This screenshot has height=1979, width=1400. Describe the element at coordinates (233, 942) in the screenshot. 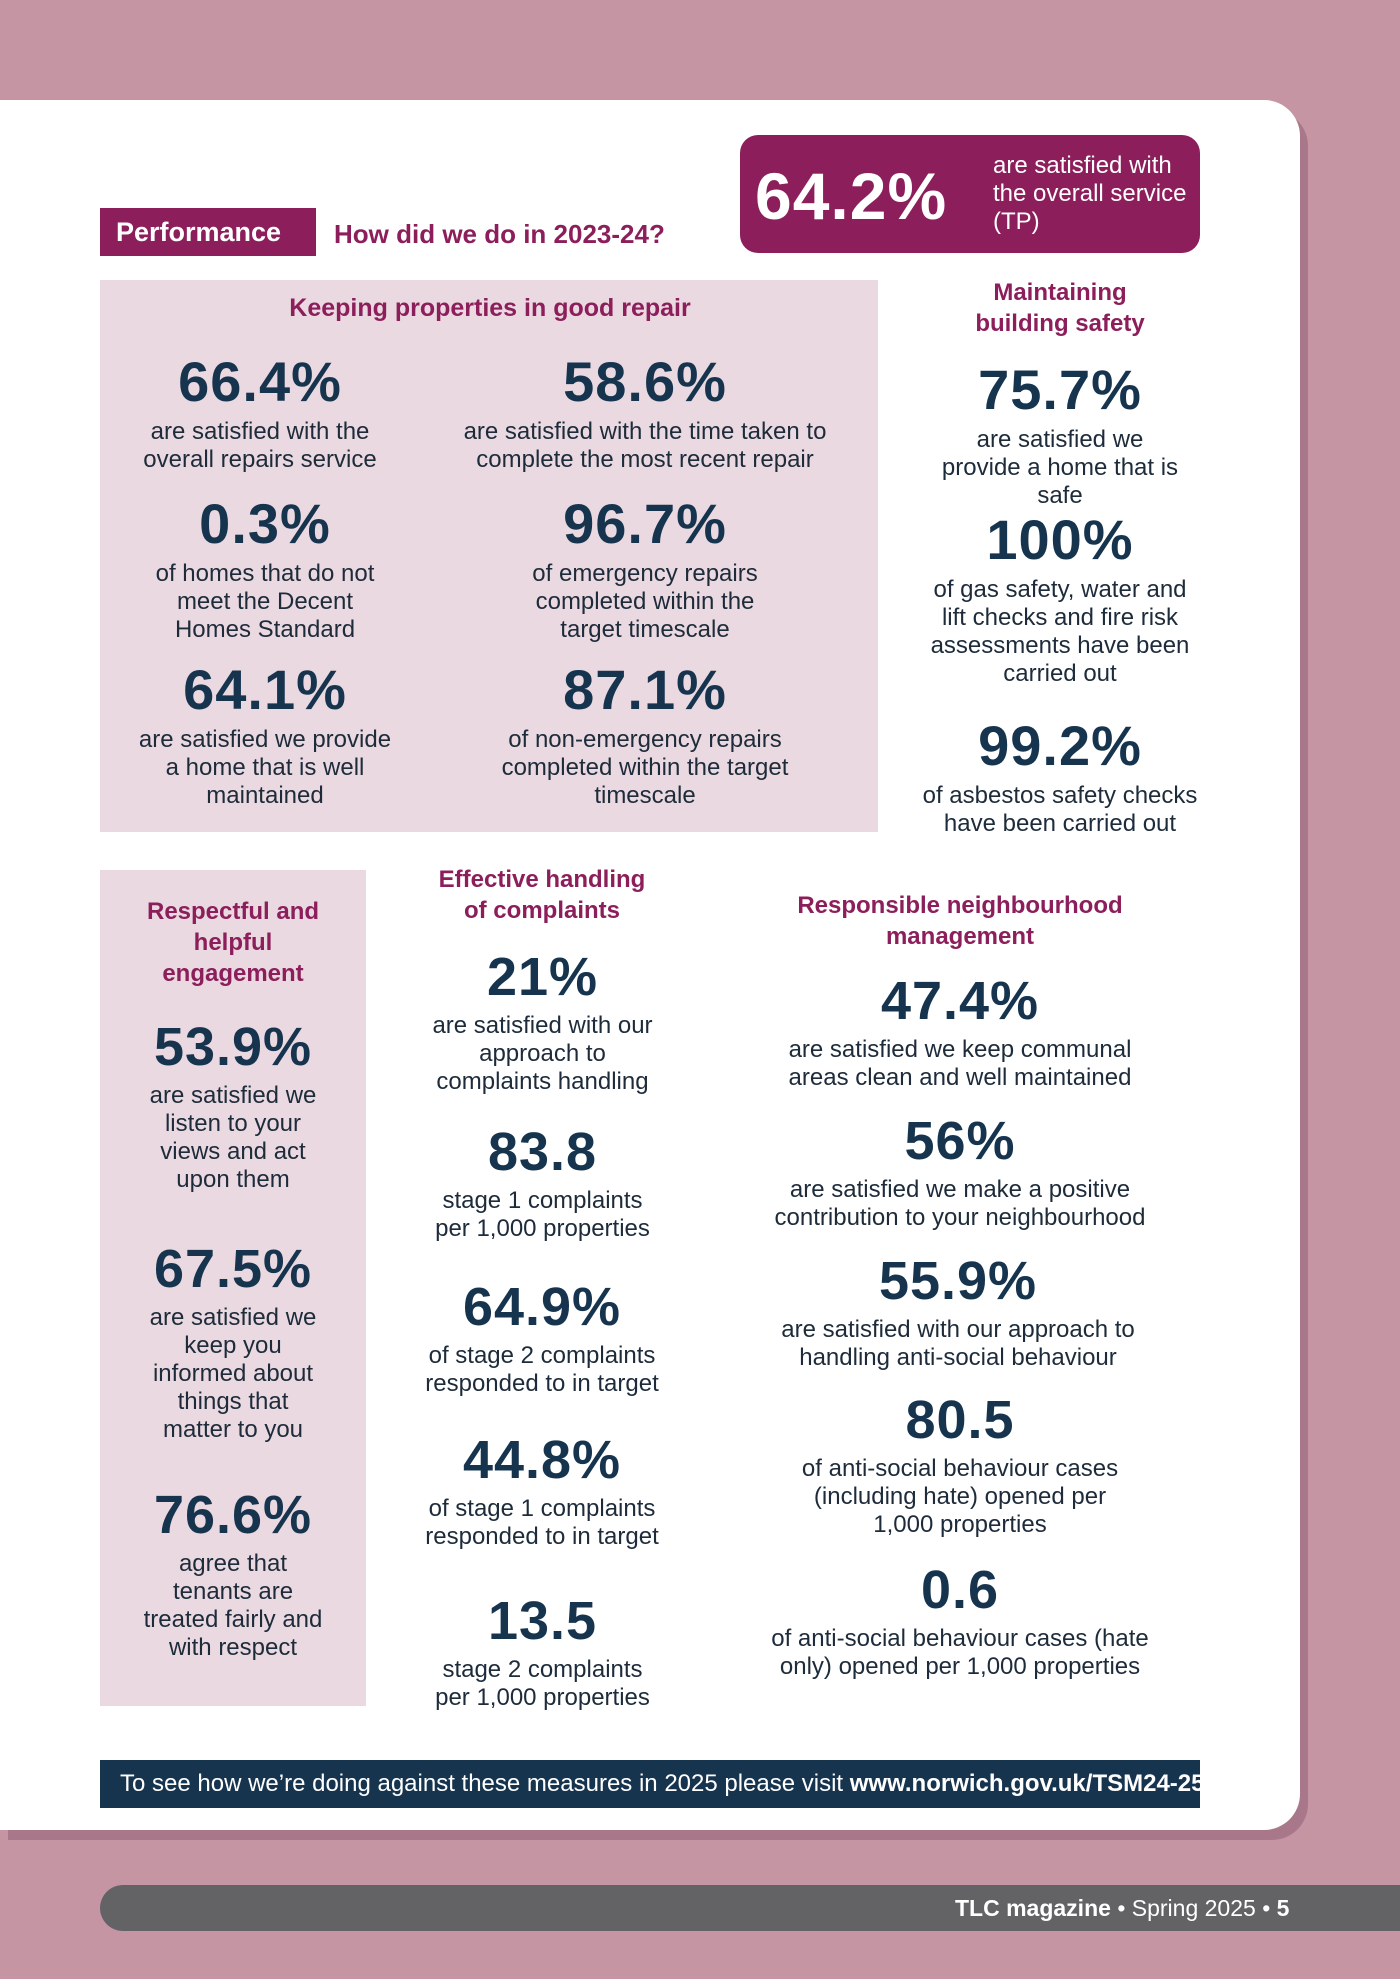

I see `engagement-heading: Respectful and helpful engagement` at that location.